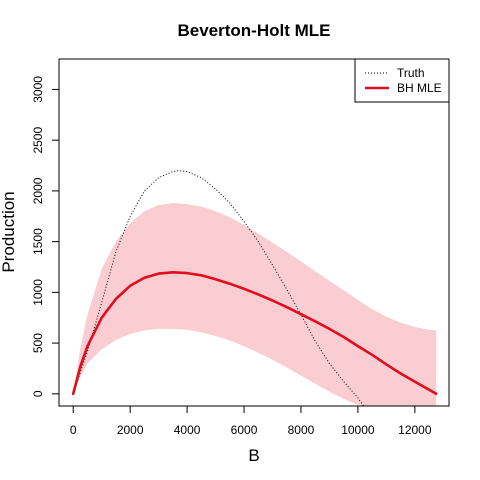 This screenshot has width=480, height=480. I want to click on y-tick-label: 500, so click(38, 343).